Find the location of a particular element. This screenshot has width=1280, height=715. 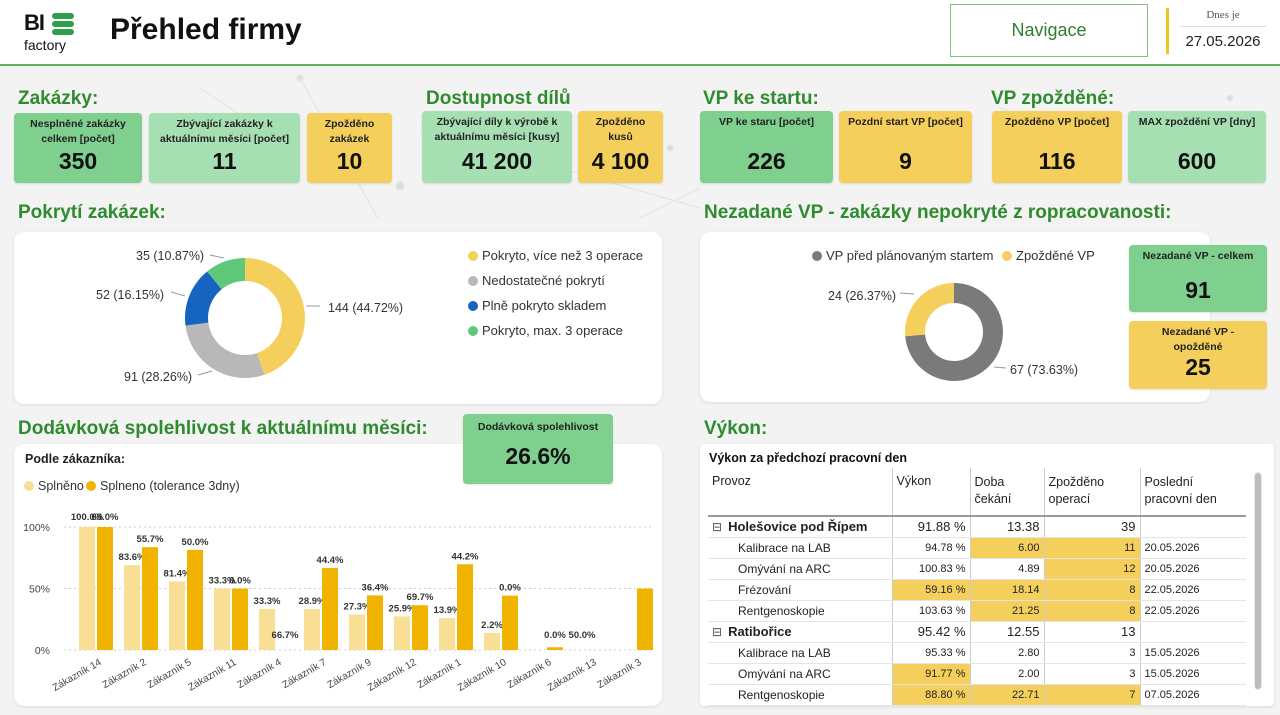

navigation-button: Navigace is located at coordinates (1049, 30).